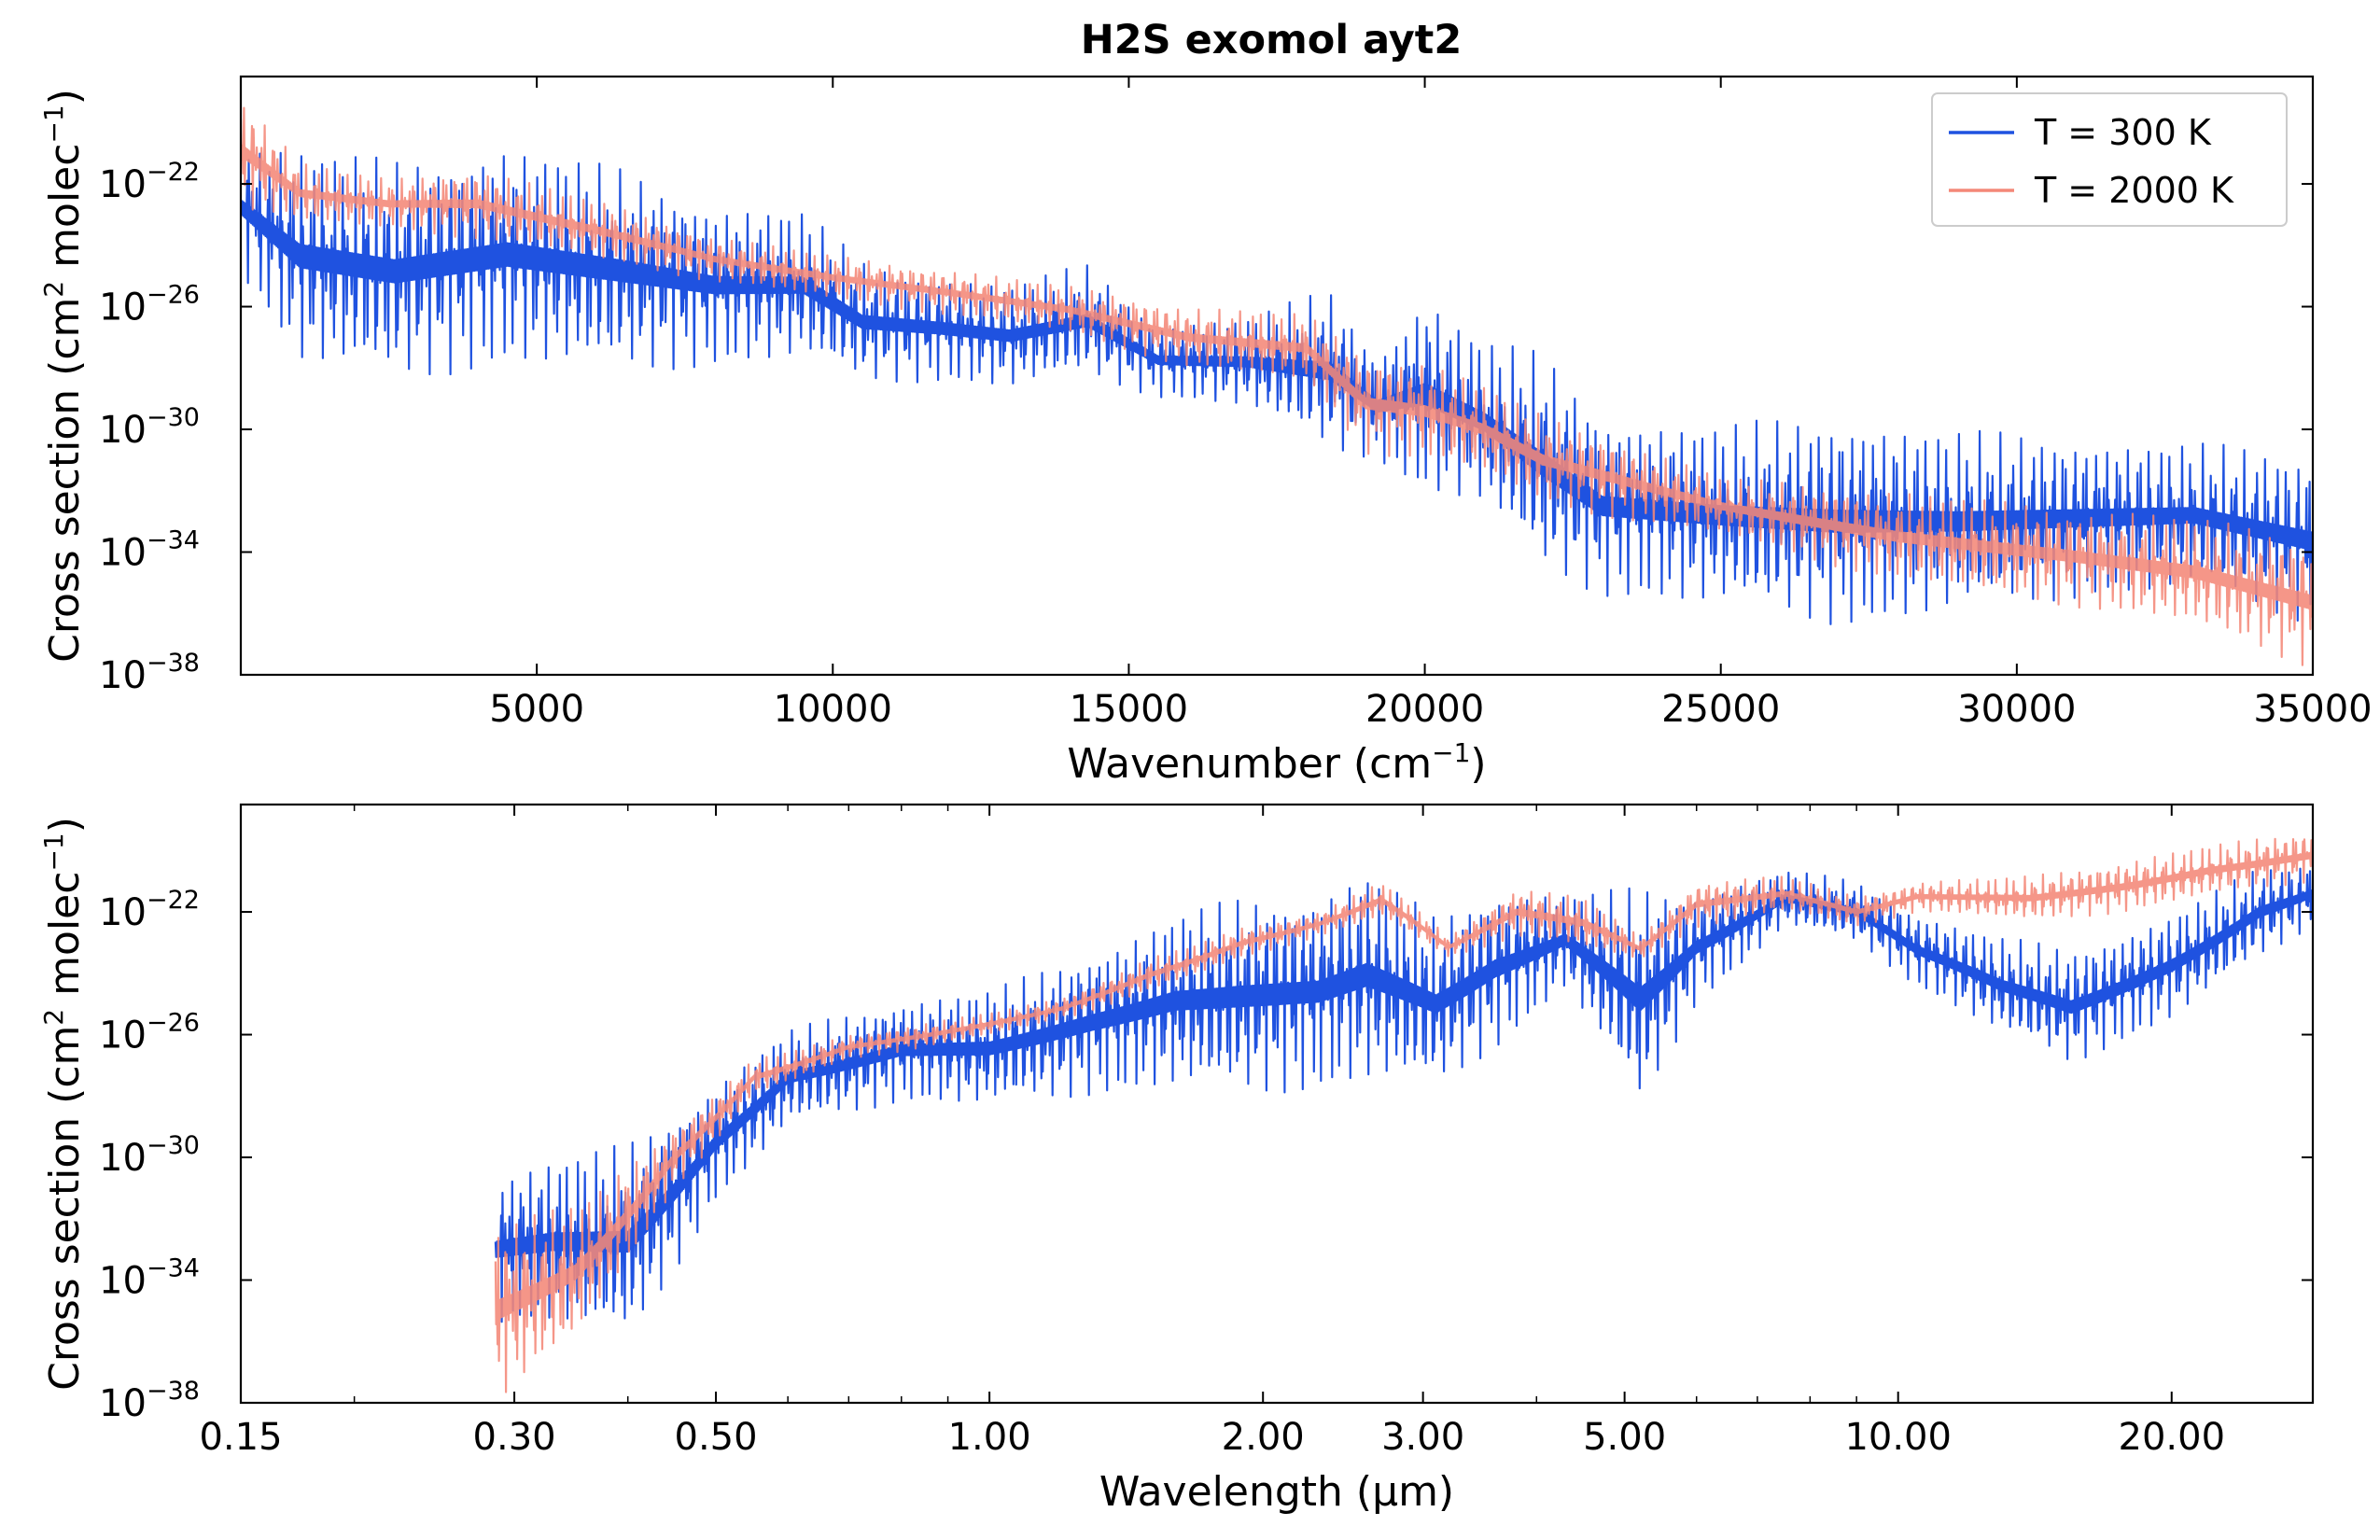 The width and height of the screenshot is (2380, 1540). I want to click on x-tick-label: 25000, so click(1720, 709).